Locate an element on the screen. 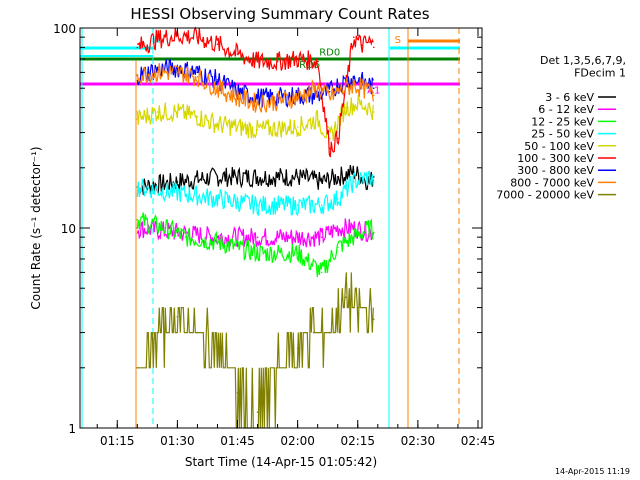 This screenshot has height=480, width=640. x-tick-label: 02:45 is located at coordinates (478, 441).